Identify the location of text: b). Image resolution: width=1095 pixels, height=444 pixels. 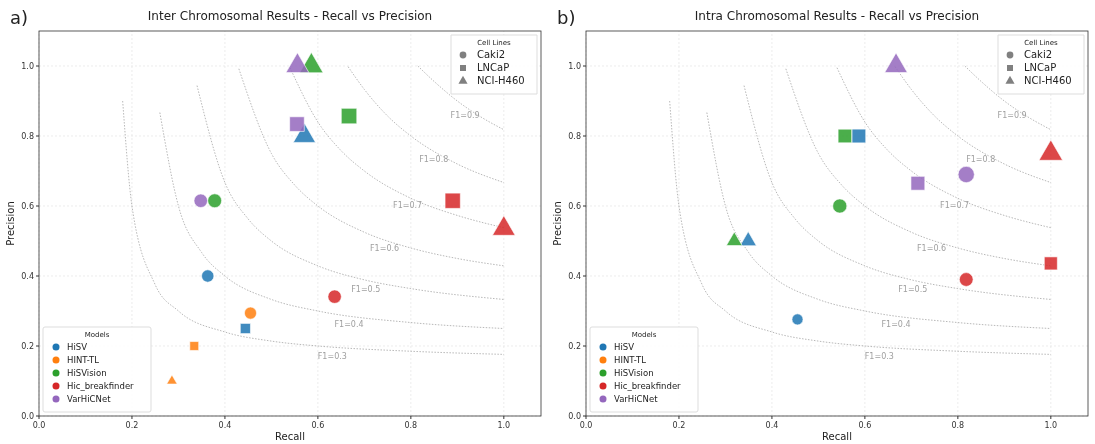
(566, 17).